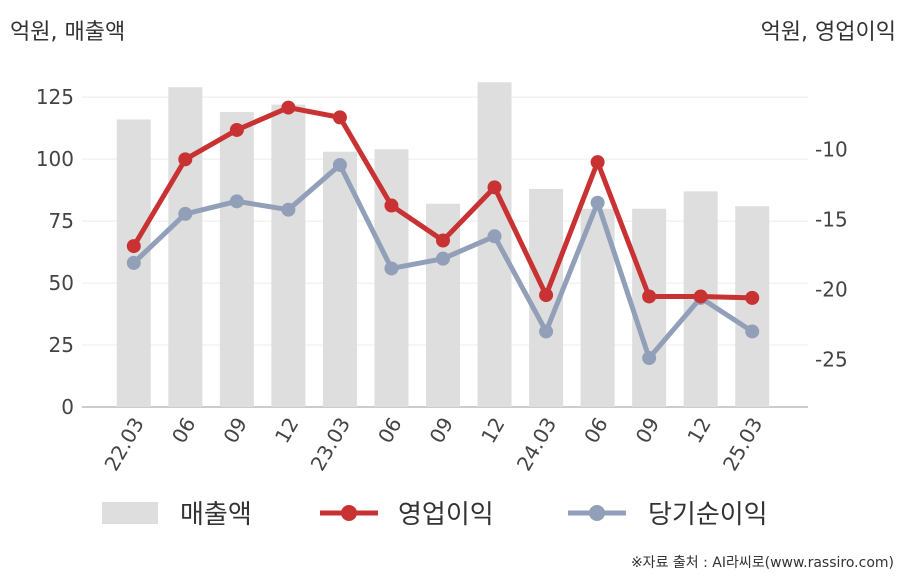 This screenshot has width=908, height=580. I want to click on left-axis-ticks: 0 25 50 75 100 125, so click(55, 252).